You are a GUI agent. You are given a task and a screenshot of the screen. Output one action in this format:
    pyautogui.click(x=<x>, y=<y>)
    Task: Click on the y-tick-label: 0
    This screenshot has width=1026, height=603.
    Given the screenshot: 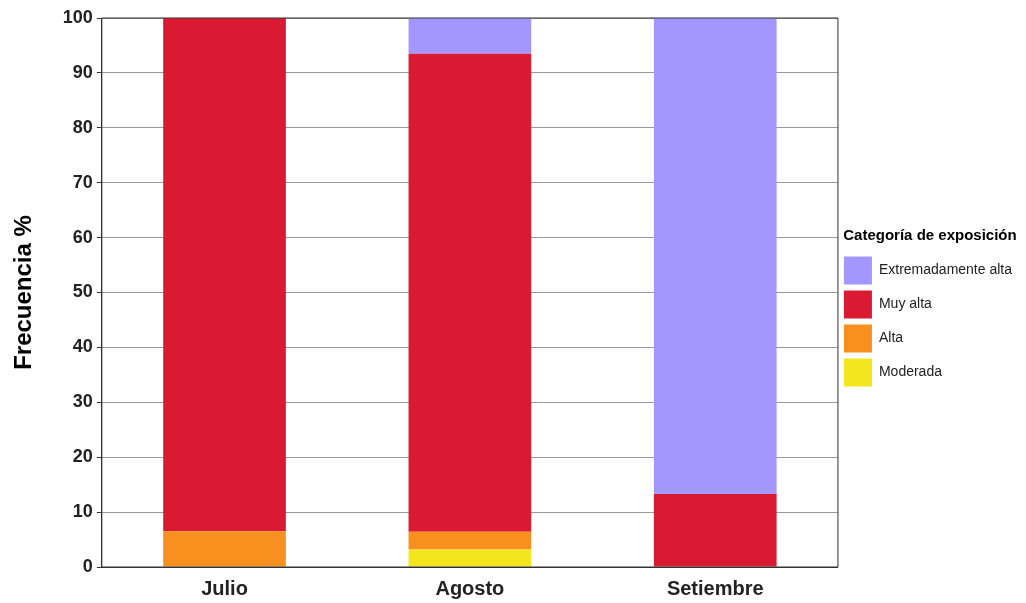 What is the action you would take?
    pyautogui.click(x=87, y=565)
    